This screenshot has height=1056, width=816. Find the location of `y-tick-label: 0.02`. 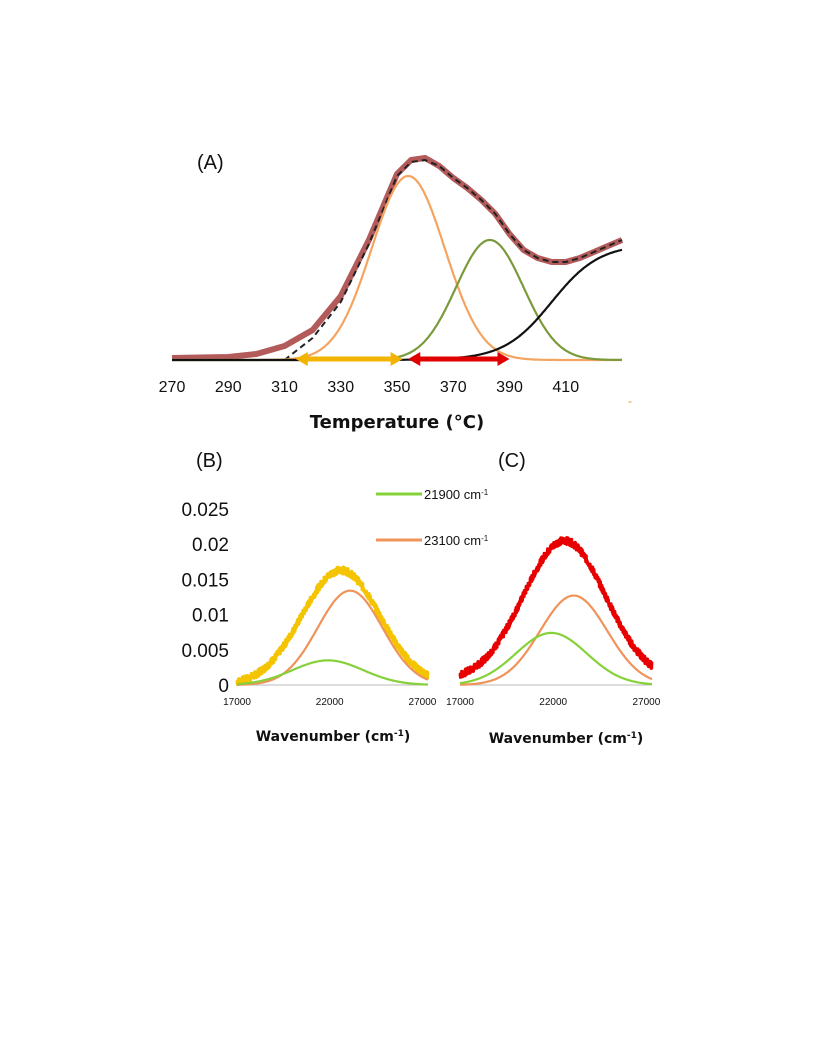

y-tick-label: 0.02 is located at coordinates (210, 545).